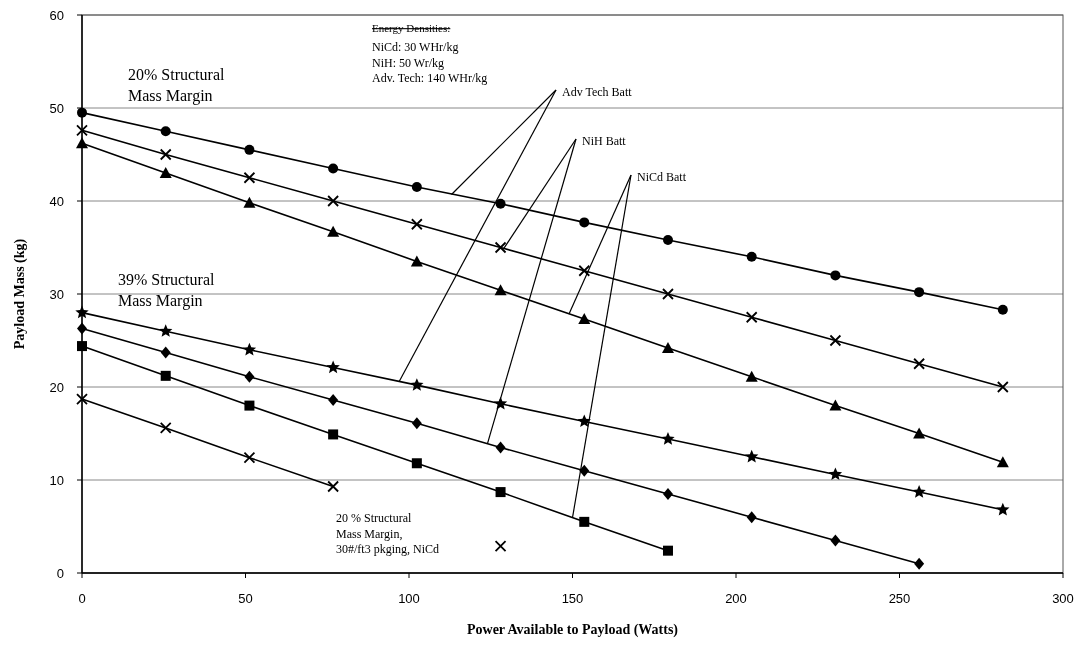 Image resolution: width=1074 pixels, height=645 pixels. I want to click on annotation: NiH Batt, so click(604, 141).